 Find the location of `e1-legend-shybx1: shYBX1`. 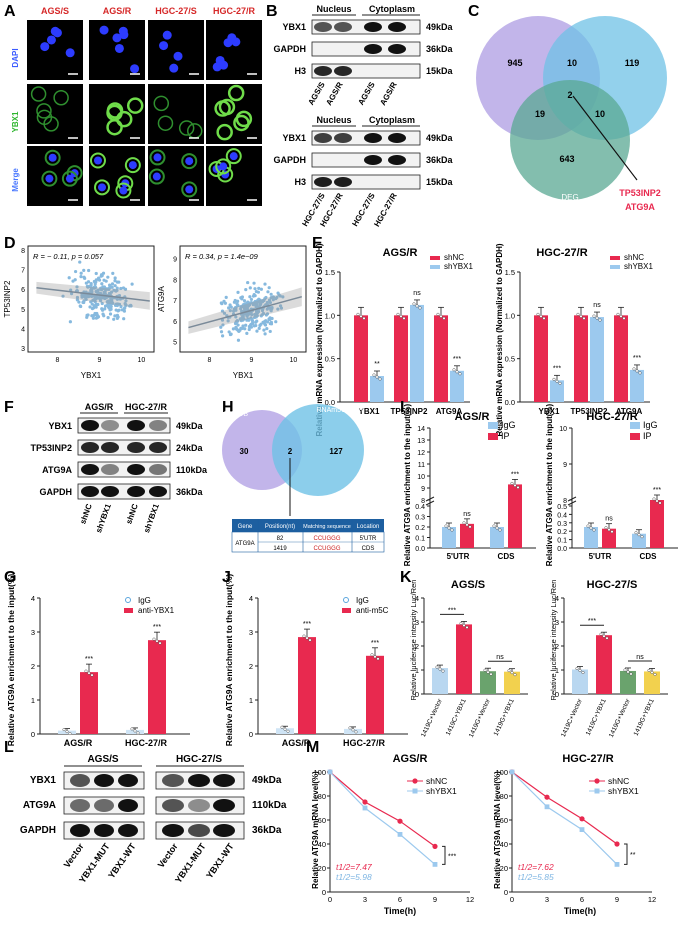

e1-legend-shybx1: shYBX1 is located at coordinates (638, 266).